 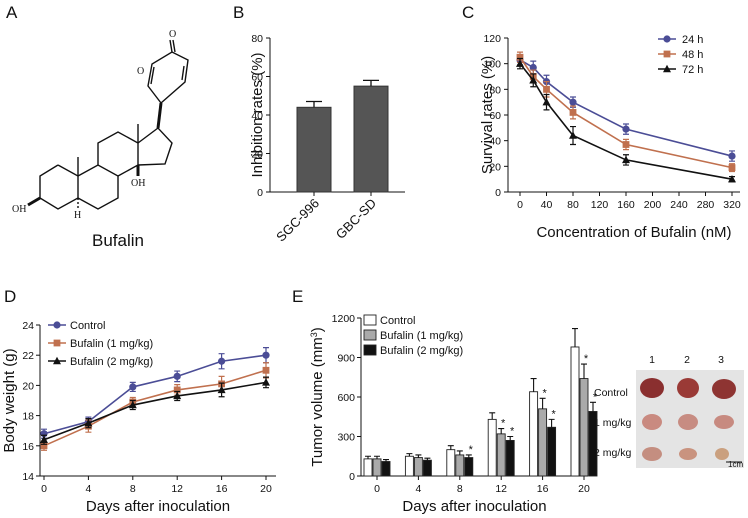 I want to click on x-tick-label: 4, so click(x=88, y=489).